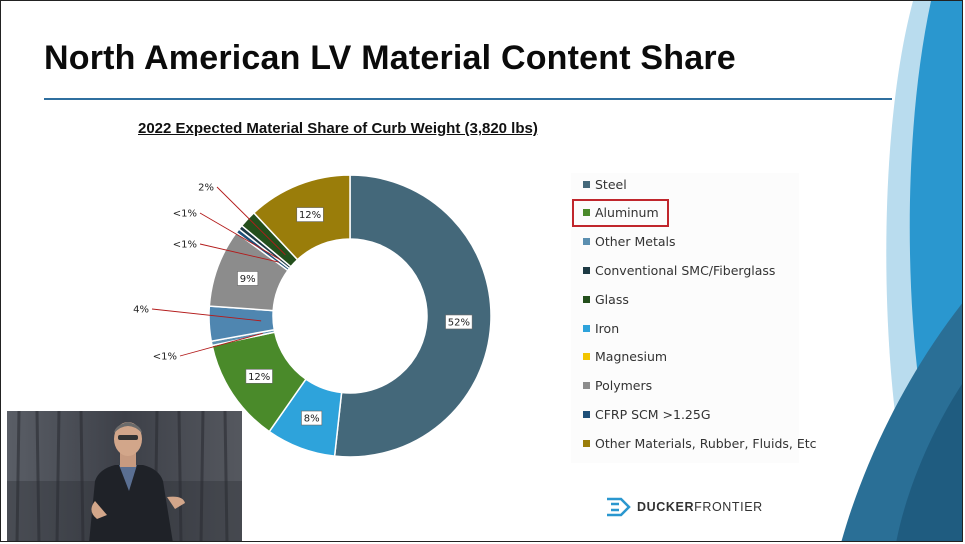  What do you see at coordinates (206, 315) in the screenshot?
I see `leader-line-polymers` at bounding box center [206, 315].